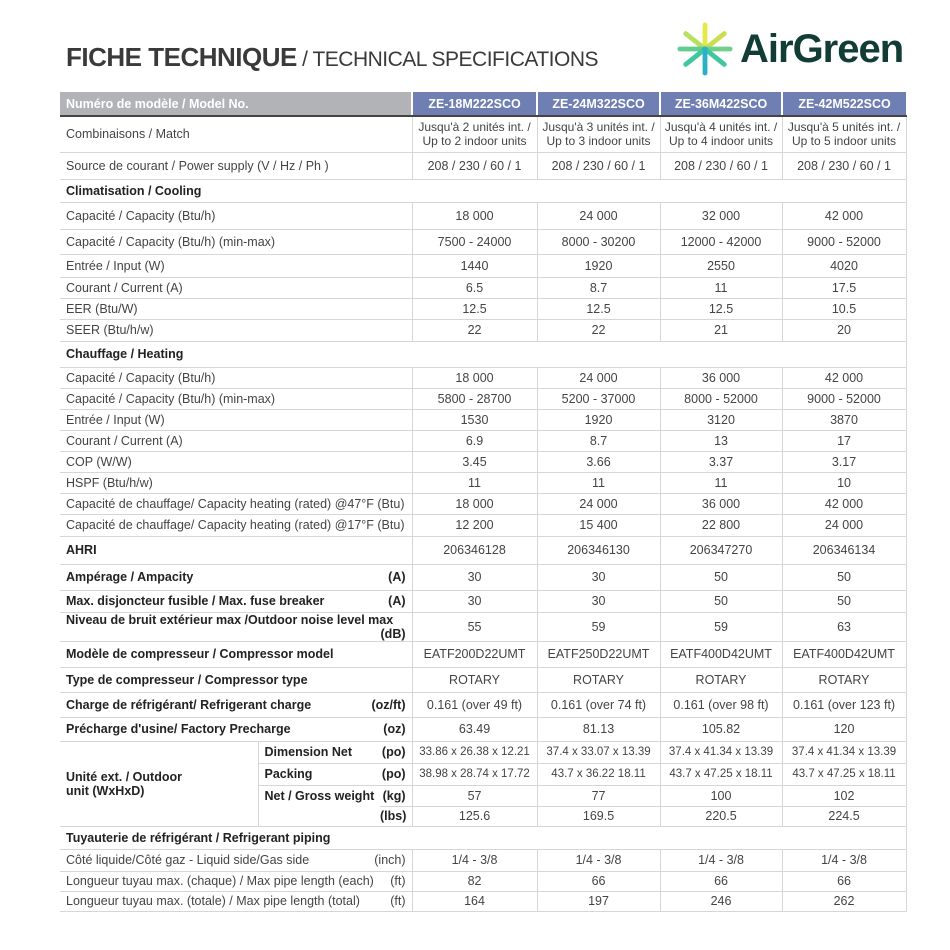 This screenshot has height=950, width=950. Describe the element at coordinates (397, 577) in the screenshot. I see `unit-label: (A)` at that location.